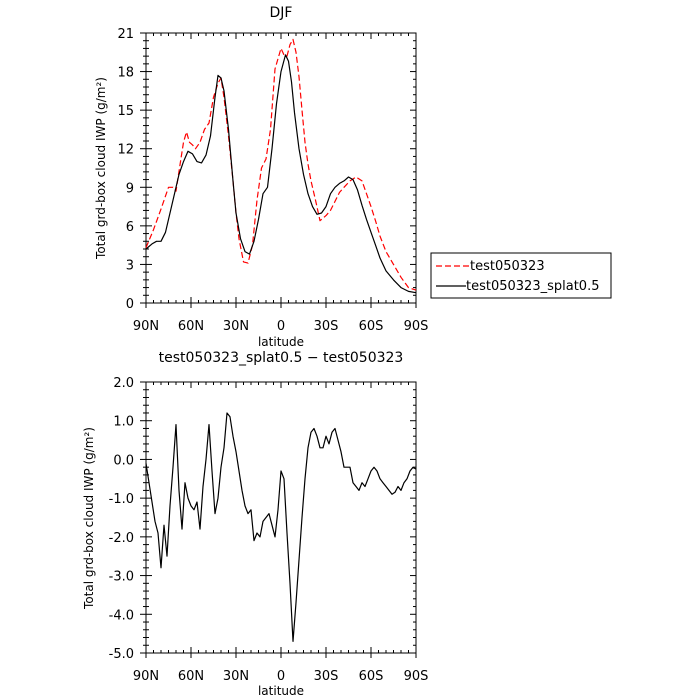 The height and width of the screenshot is (700, 700). I want to click on bottom-x-axis-label: latitude, so click(281, 691).